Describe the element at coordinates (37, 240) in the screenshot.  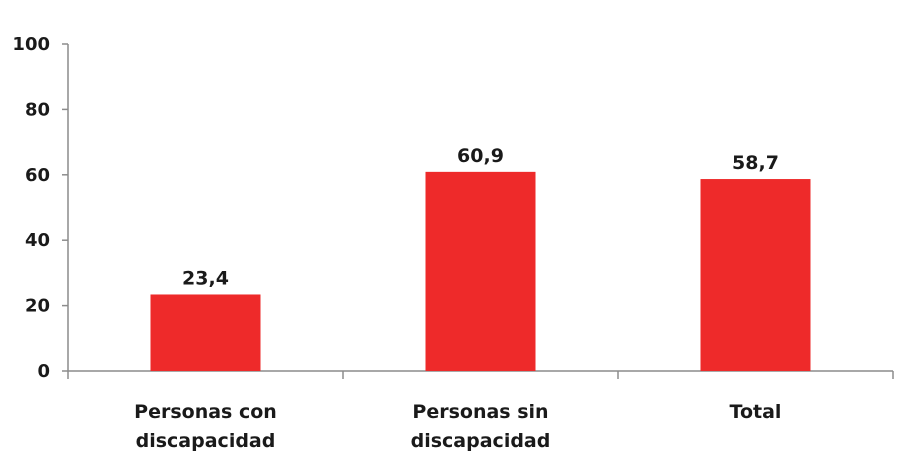
I see `y-tick-label: 40` at that location.